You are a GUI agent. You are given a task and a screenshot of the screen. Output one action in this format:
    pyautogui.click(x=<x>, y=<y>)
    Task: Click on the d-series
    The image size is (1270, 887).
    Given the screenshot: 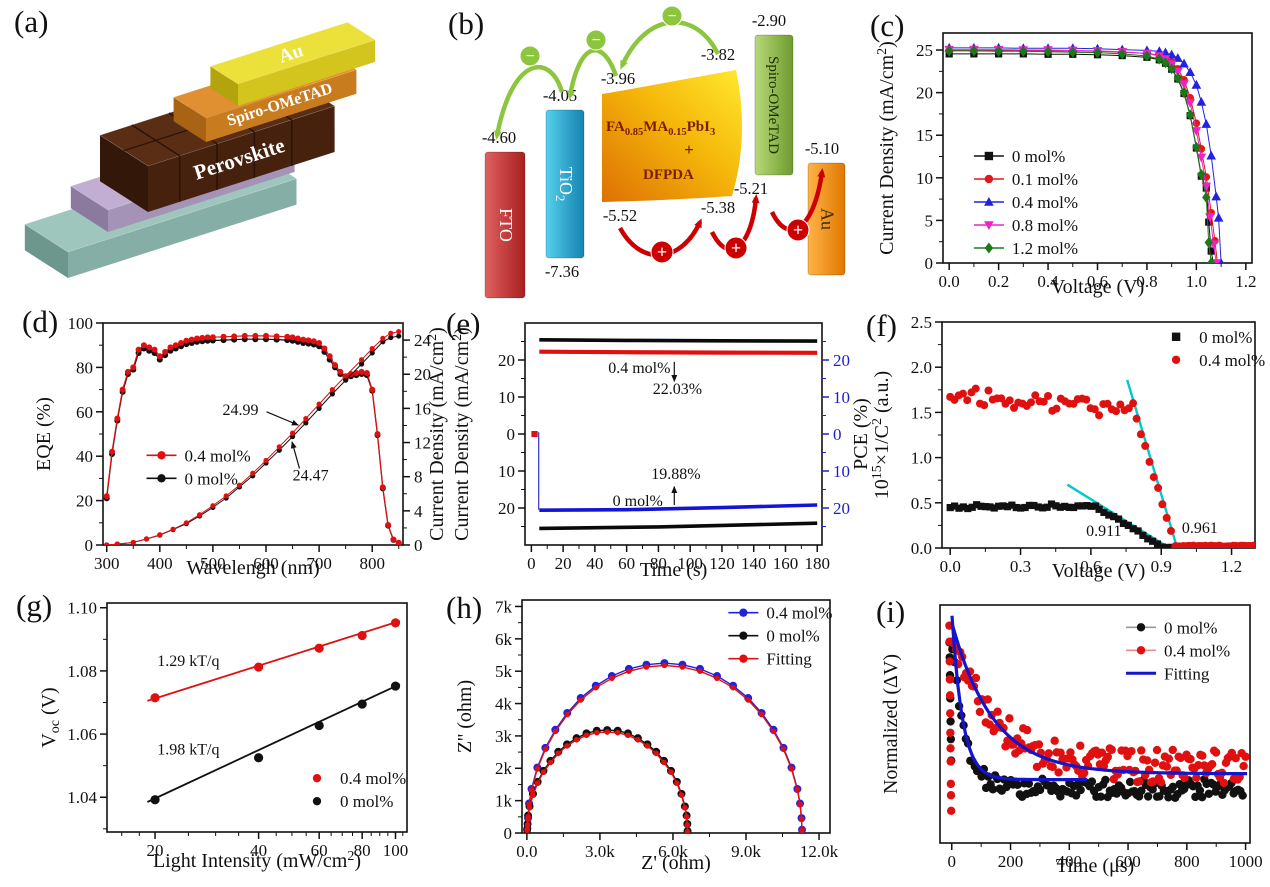 What is the action you would take?
    pyautogui.click(x=252, y=437)
    